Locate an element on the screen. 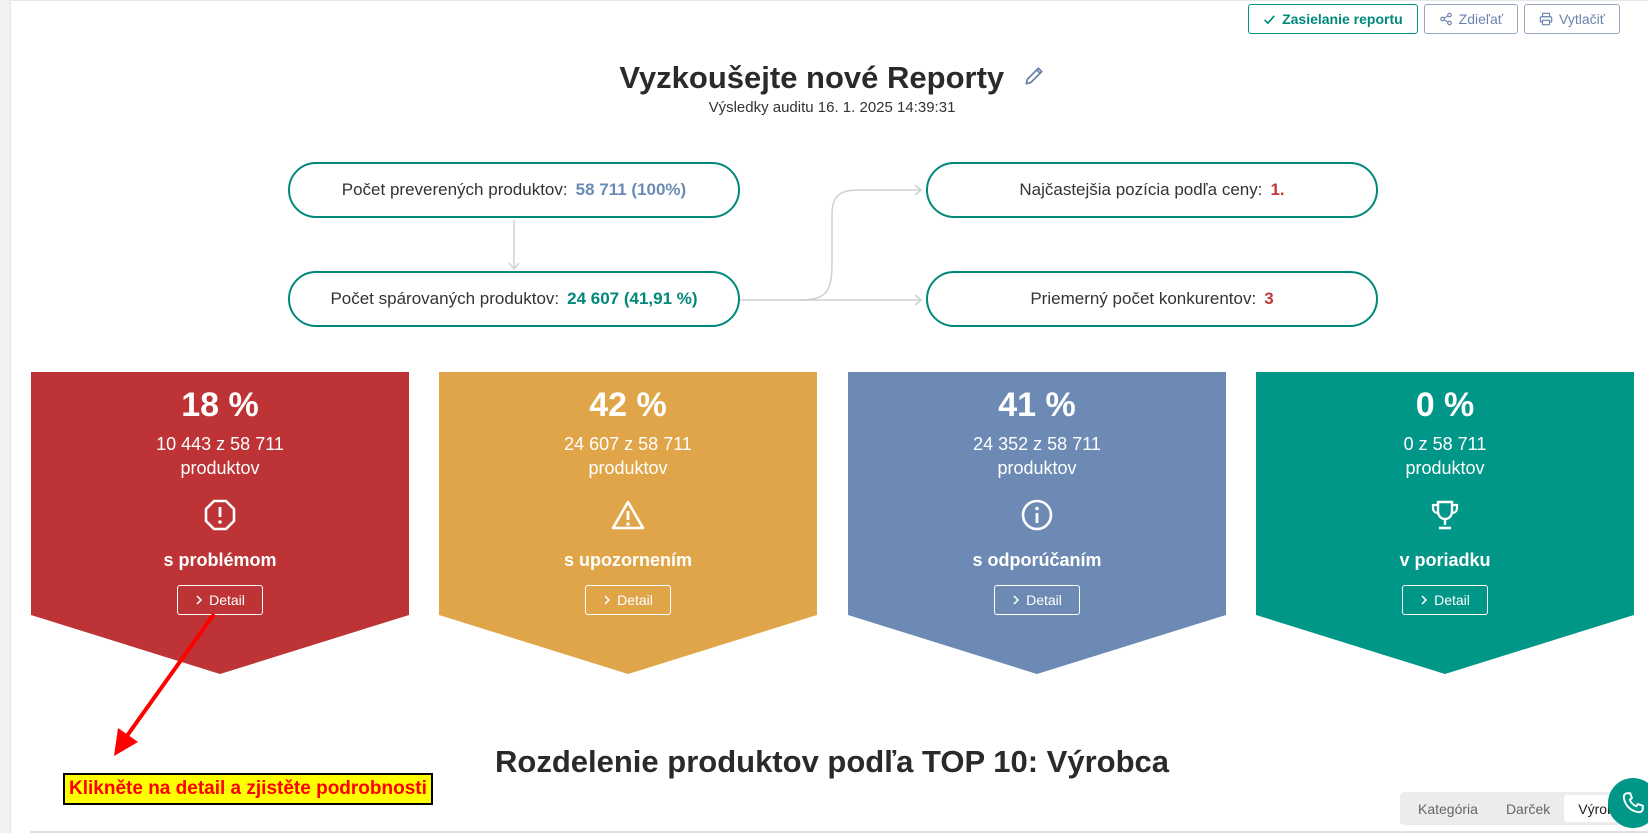  warning-detail-button: Detail is located at coordinates (628, 600).